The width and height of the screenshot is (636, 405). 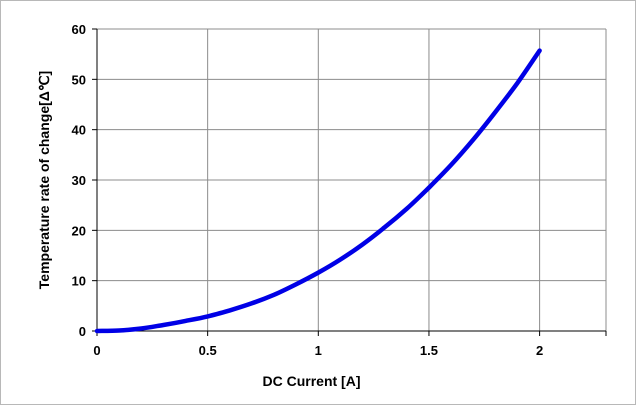 What do you see at coordinates (79, 281) in the screenshot?
I see `y-tick-label: 10` at bounding box center [79, 281].